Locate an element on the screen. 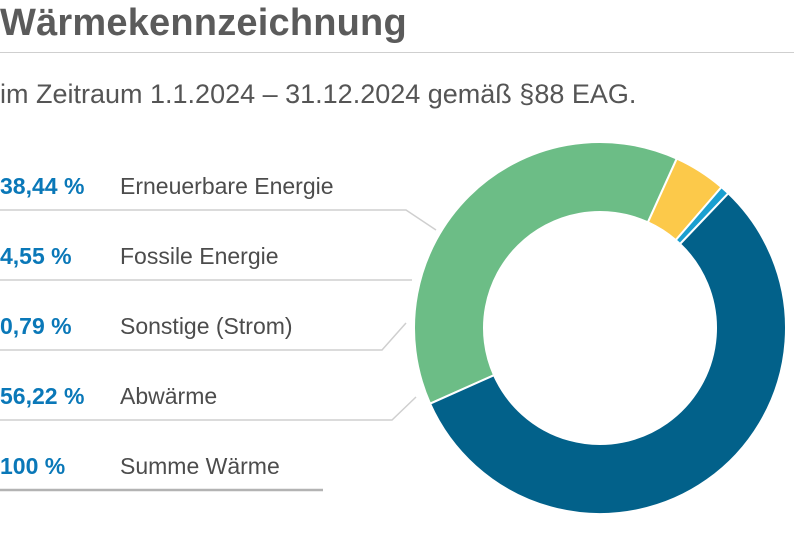 The width and height of the screenshot is (800, 533). legend-percent: 100 % is located at coordinates (33, 466).